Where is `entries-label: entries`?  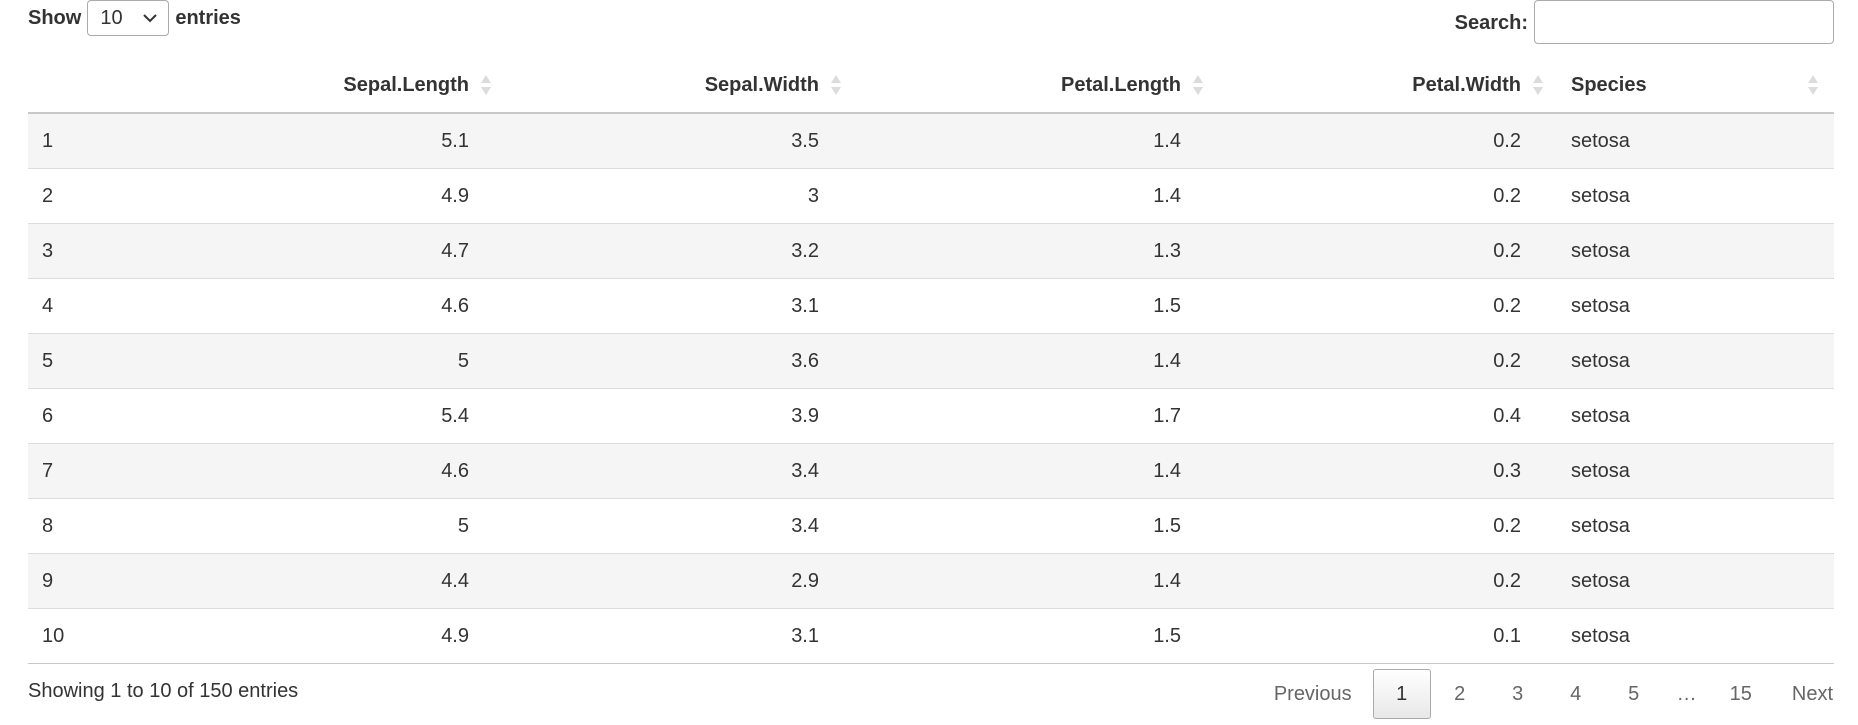 entries-label: entries is located at coordinates (208, 17).